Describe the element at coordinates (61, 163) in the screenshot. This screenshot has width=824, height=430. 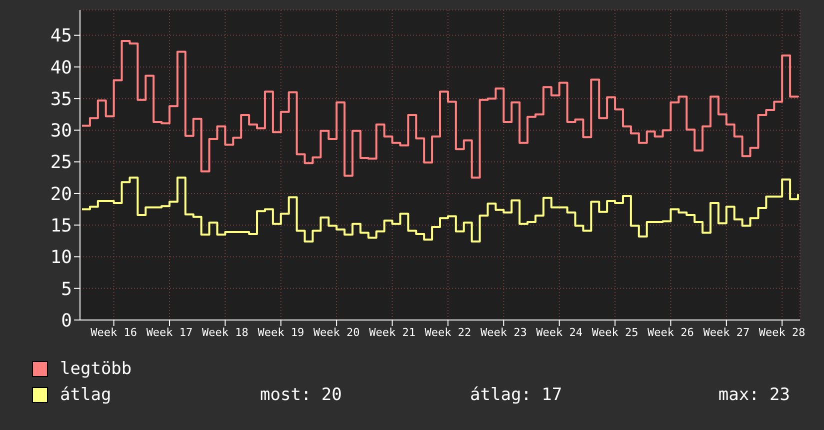
I see `y-tick-label: 25` at that location.